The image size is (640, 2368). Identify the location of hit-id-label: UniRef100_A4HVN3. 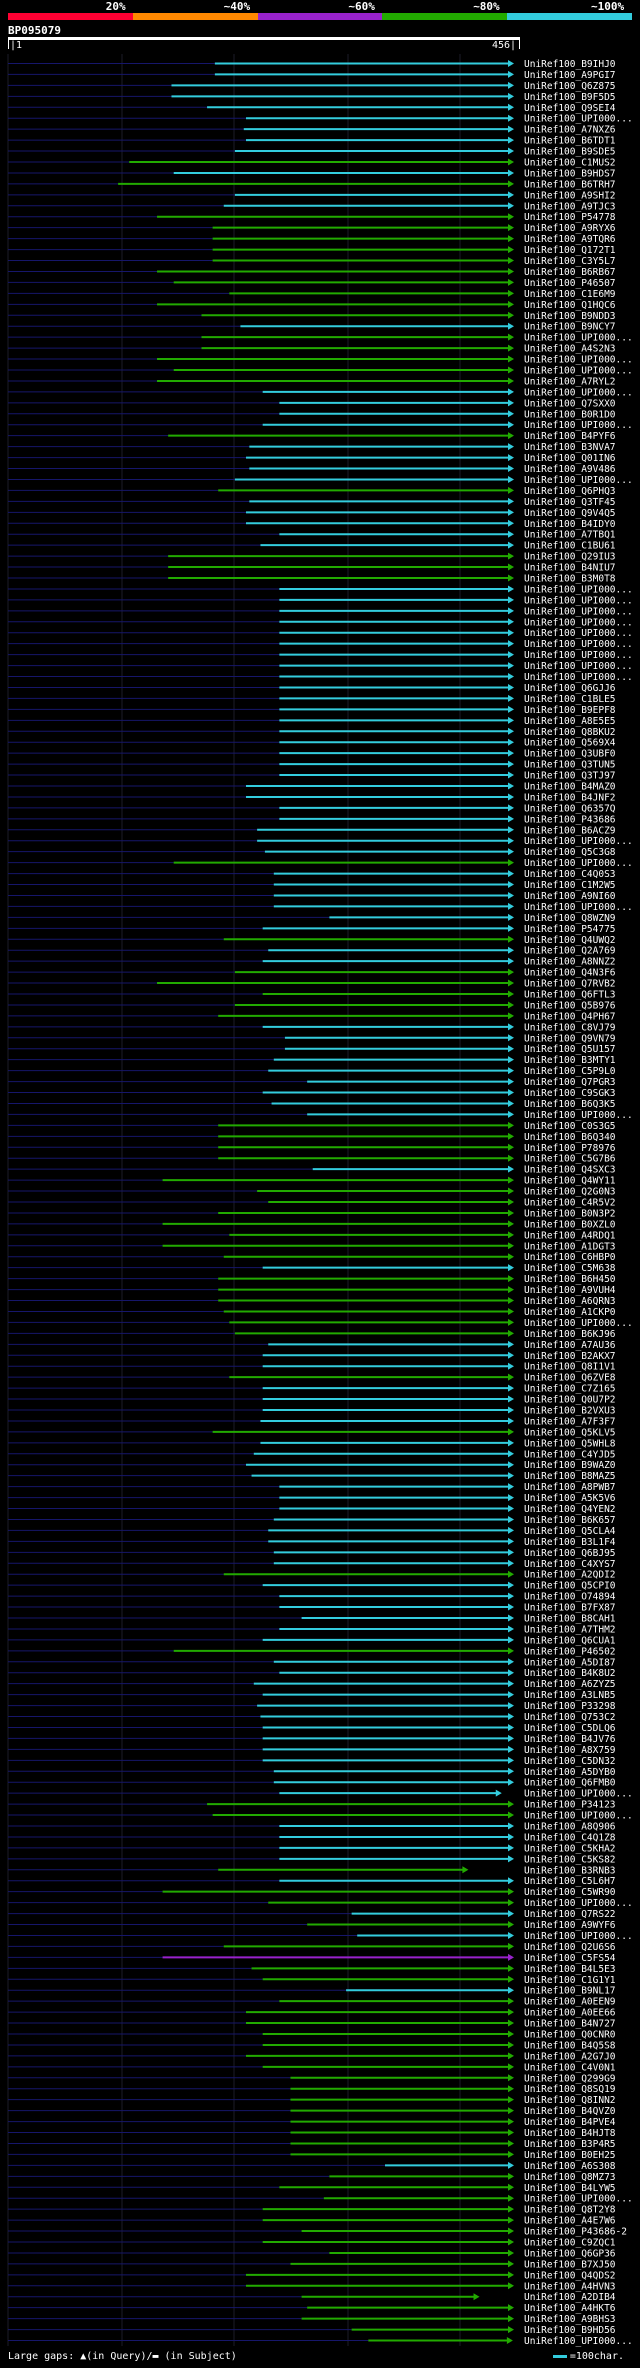
(570, 2286).